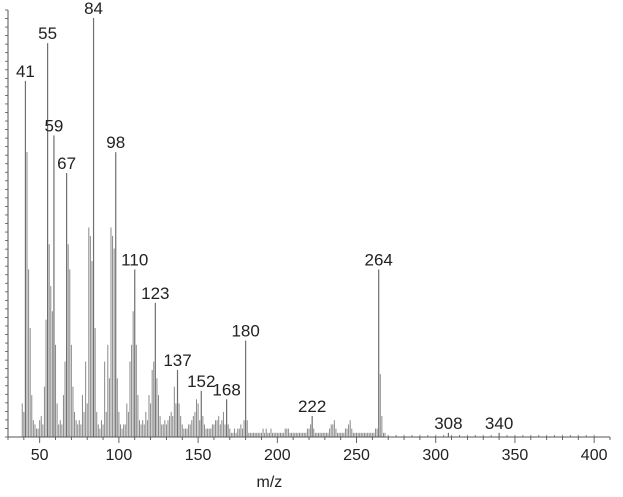 This screenshot has width=623, height=497. Describe the element at coordinates (177, 360) in the screenshot. I see `peak-label-137: 137` at that location.